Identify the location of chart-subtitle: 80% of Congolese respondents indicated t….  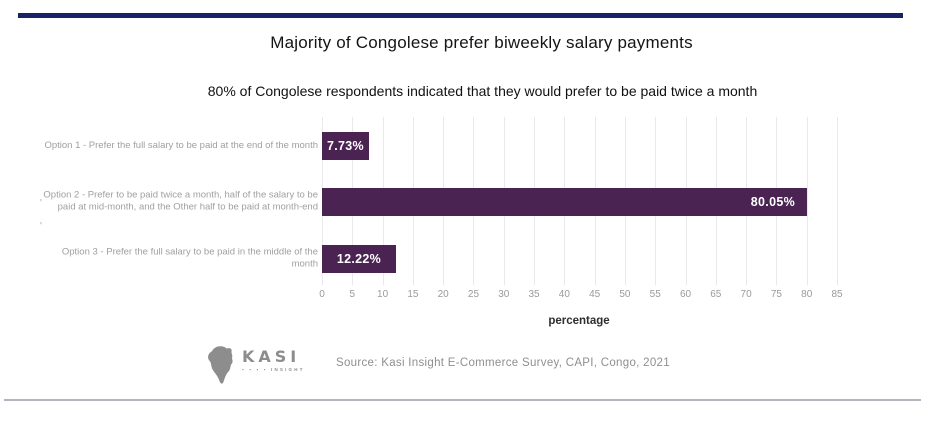
(482, 91).